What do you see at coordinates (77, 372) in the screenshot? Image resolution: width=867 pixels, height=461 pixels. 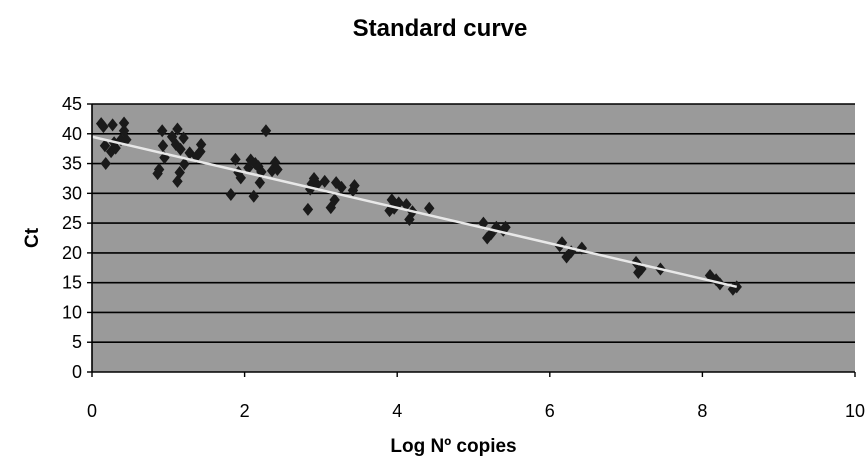 I see `y-tick-label: 0` at bounding box center [77, 372].